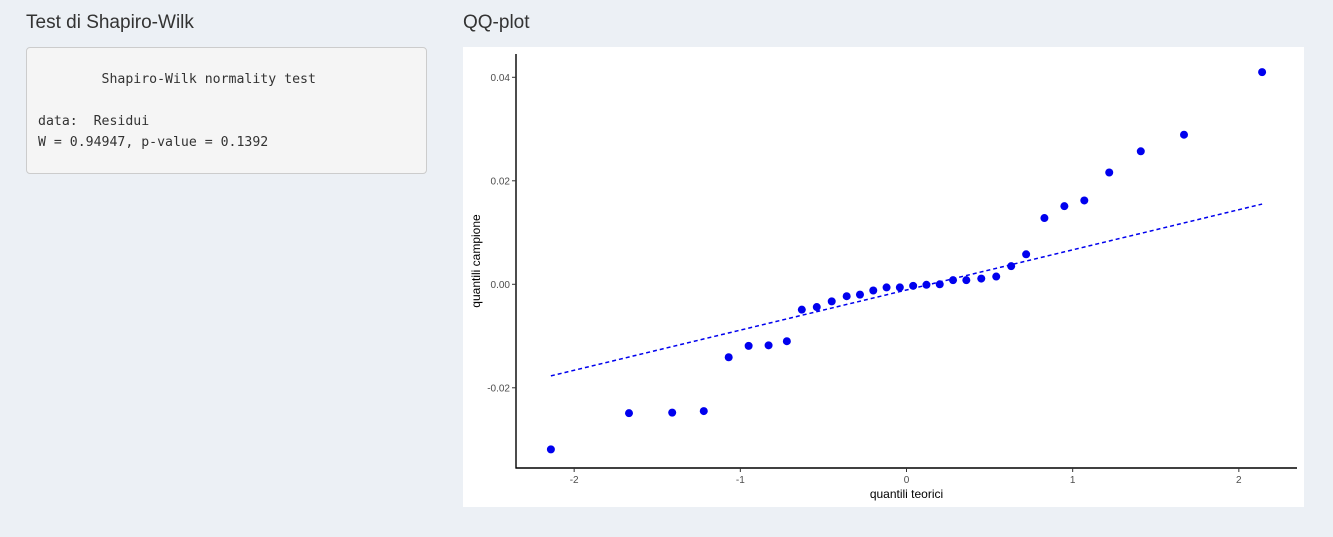 The width and height of the screenshot is (1333, 537). I want to click on x-tick-label: 2, so click(1239, 480).